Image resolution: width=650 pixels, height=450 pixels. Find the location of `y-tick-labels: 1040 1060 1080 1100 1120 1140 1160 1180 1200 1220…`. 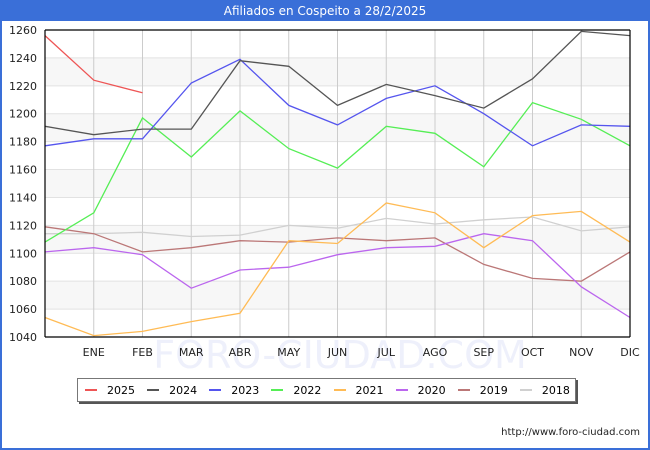

y-tick-labels: 1040 1060 1080 1100 1120 1140 1160 1180 1200 1220… is located at coordinates (23, 184).